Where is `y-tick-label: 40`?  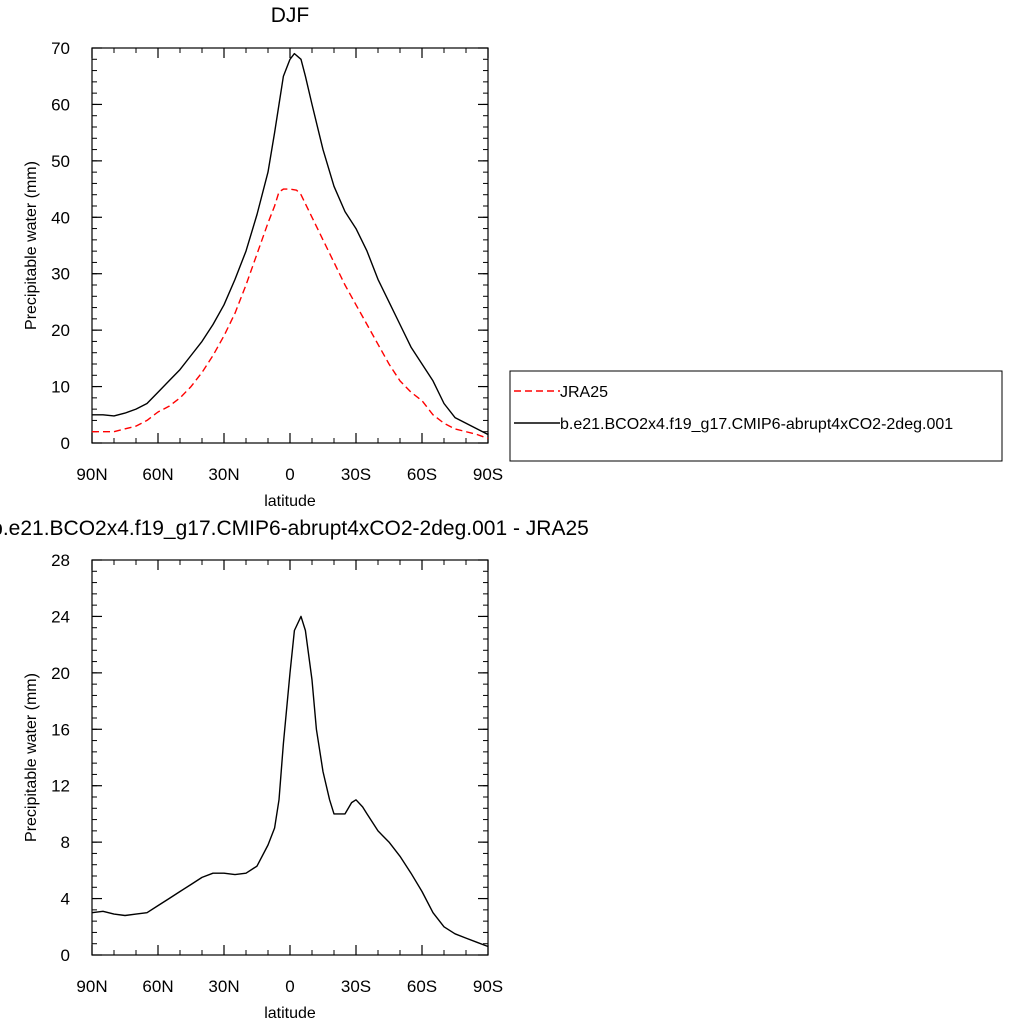 y-tick-label: 40 is located at coordinates (60, 217).